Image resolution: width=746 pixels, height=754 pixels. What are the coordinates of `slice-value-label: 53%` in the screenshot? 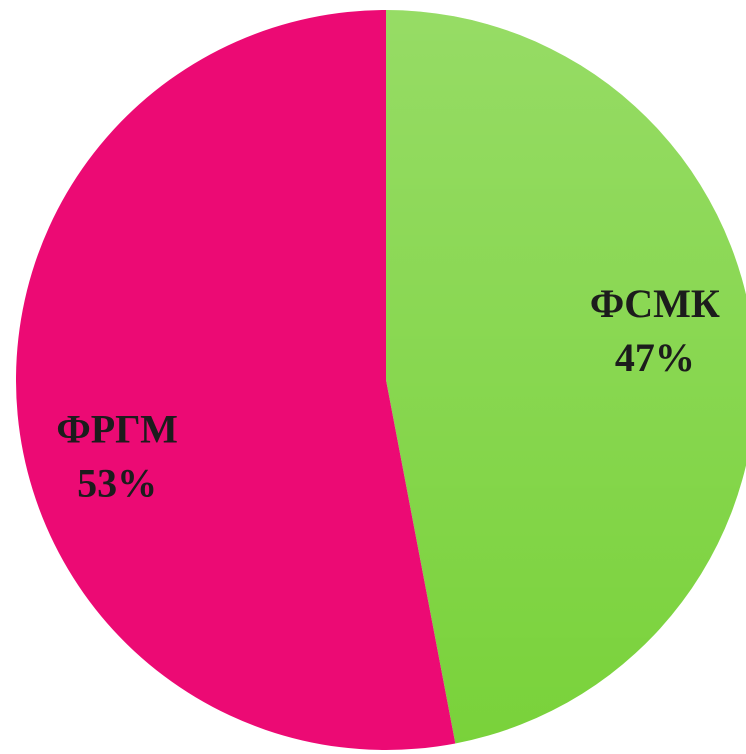 It's located at (117, 483).